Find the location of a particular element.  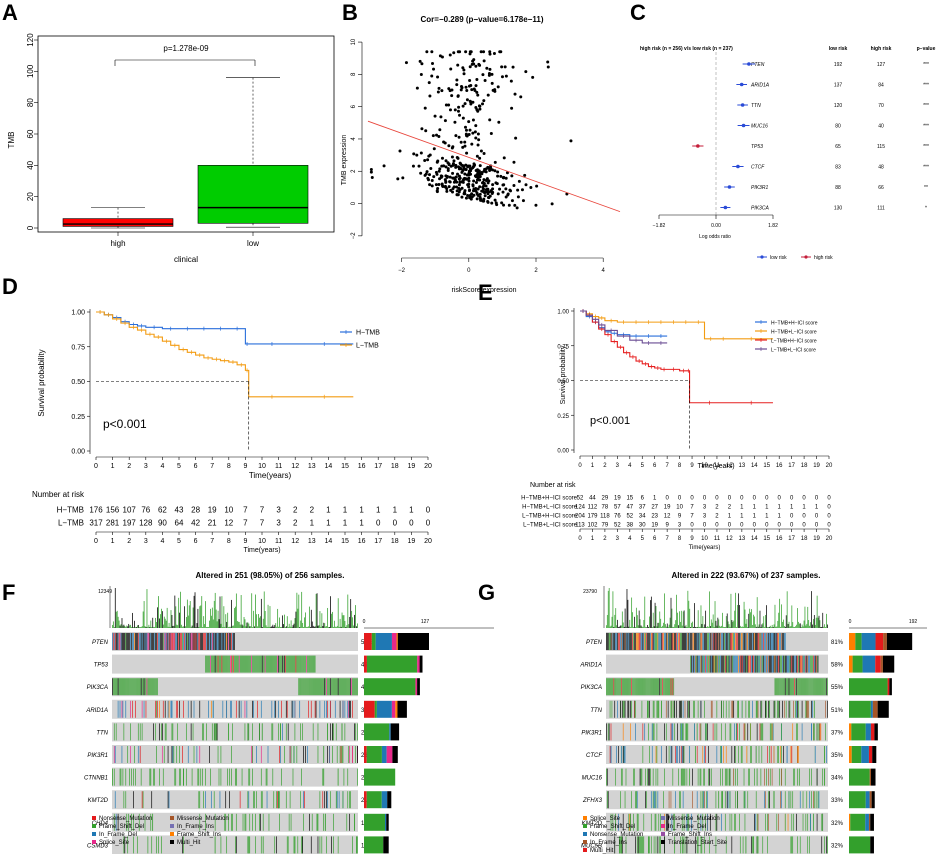

risk-count: 52 is located at coordinates (580, 499).